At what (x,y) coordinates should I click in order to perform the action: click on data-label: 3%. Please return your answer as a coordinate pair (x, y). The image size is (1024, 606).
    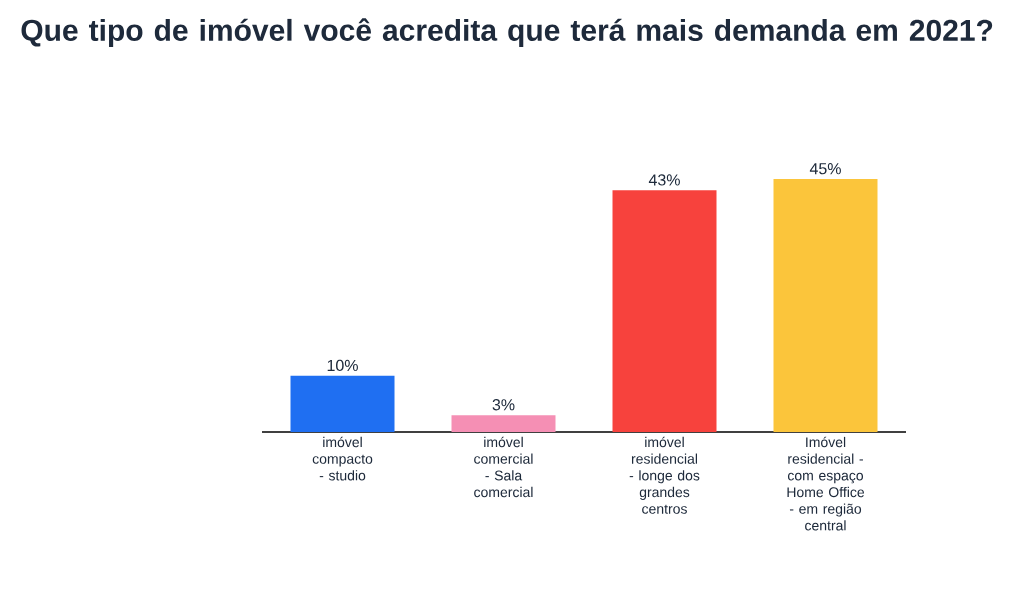
    Looking at the image, I should click on (503, 405).